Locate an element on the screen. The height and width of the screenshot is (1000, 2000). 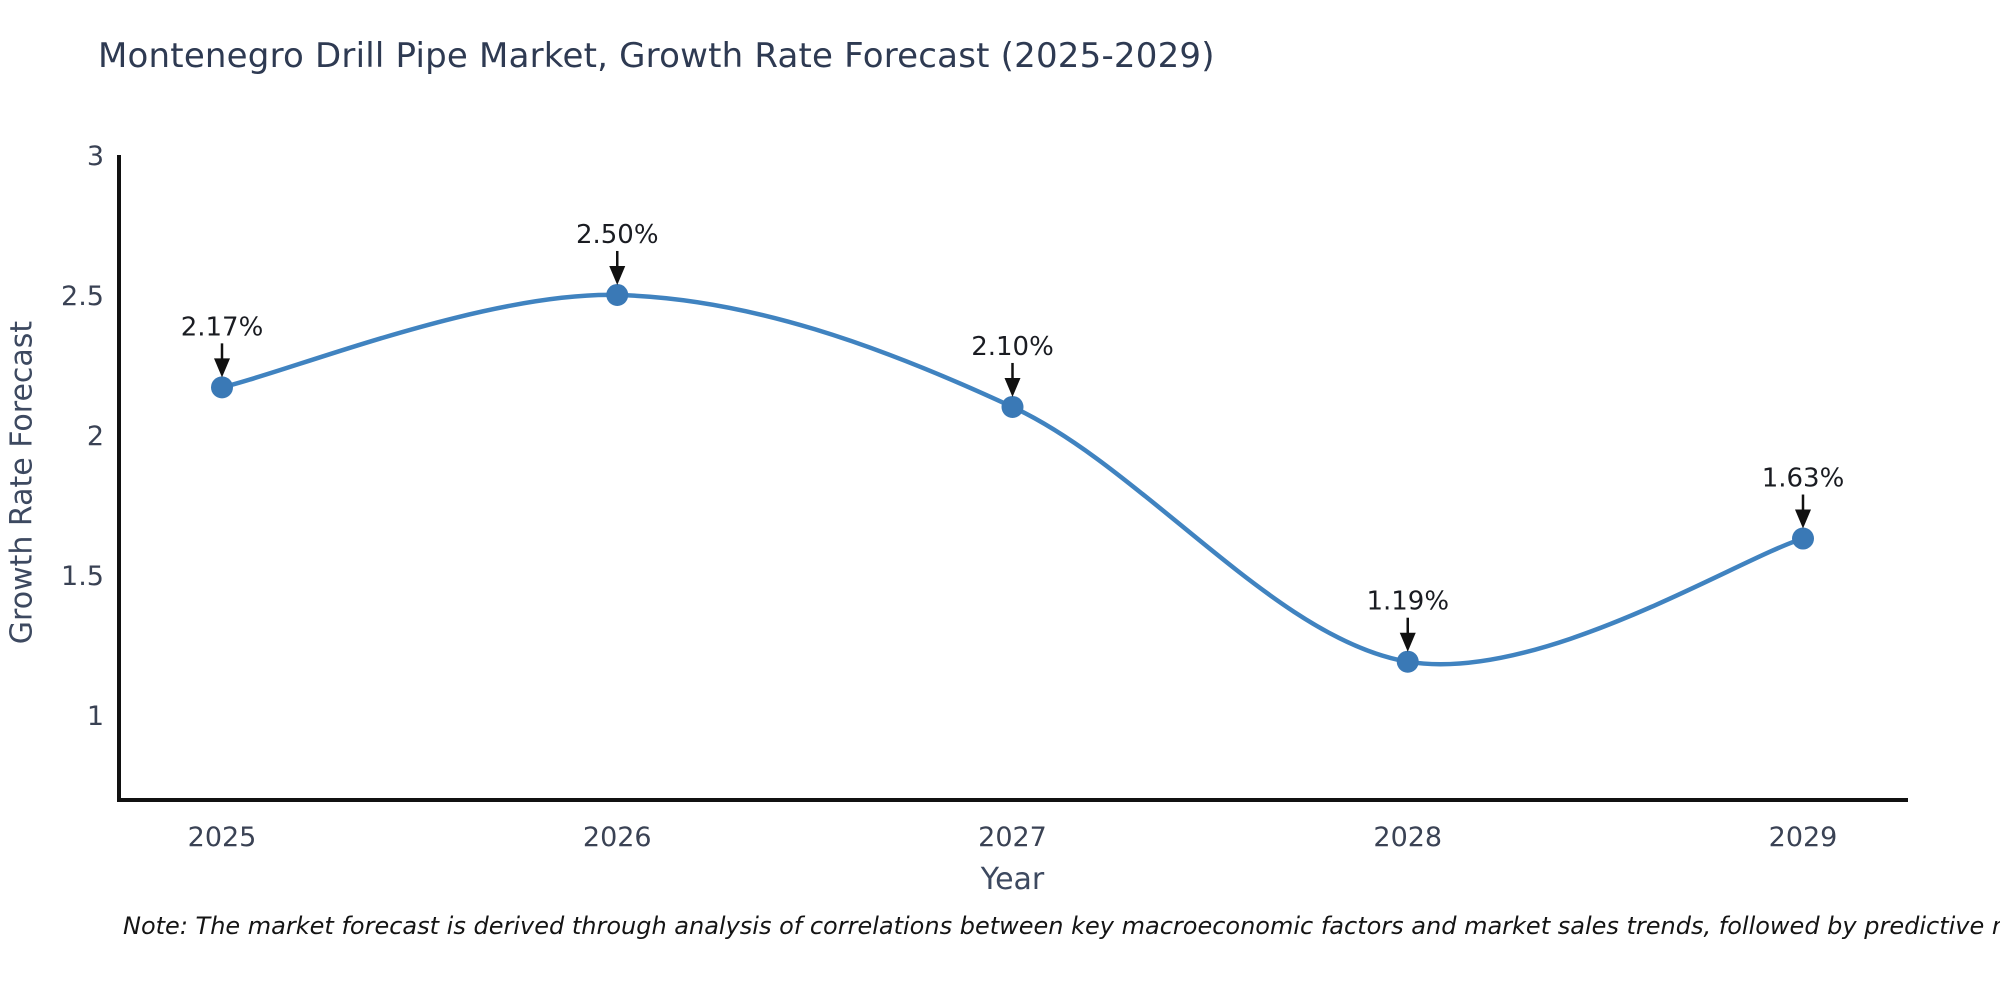
x-tick-label: 2025 is located at coordinates (222, 837).